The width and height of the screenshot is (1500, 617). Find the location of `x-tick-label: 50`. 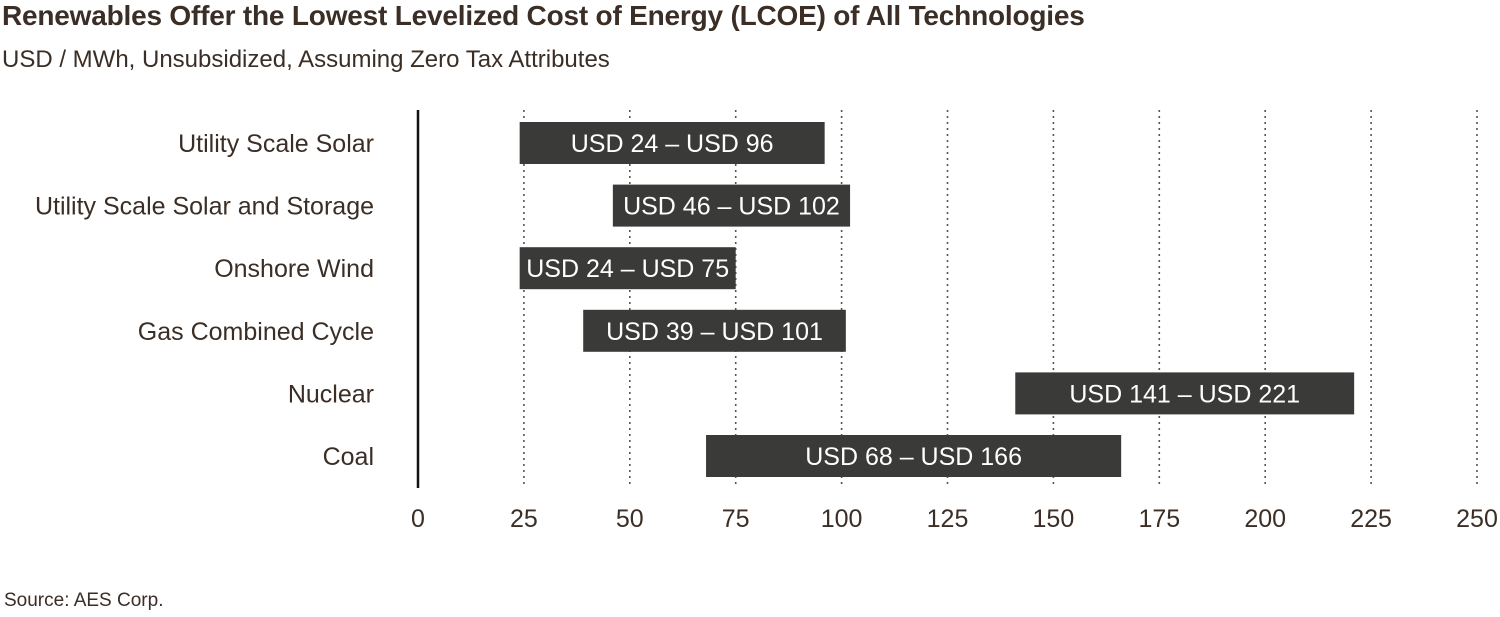

x-tick-label: 50 is located at coordinates (630, 519).